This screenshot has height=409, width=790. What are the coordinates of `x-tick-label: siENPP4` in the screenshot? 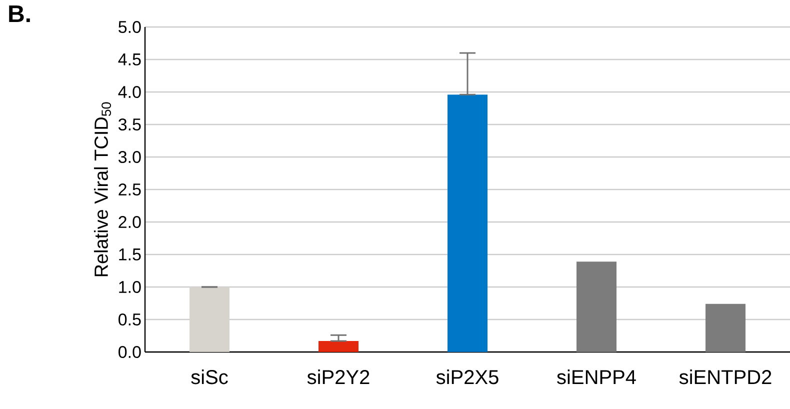 It's located at (596, 377).